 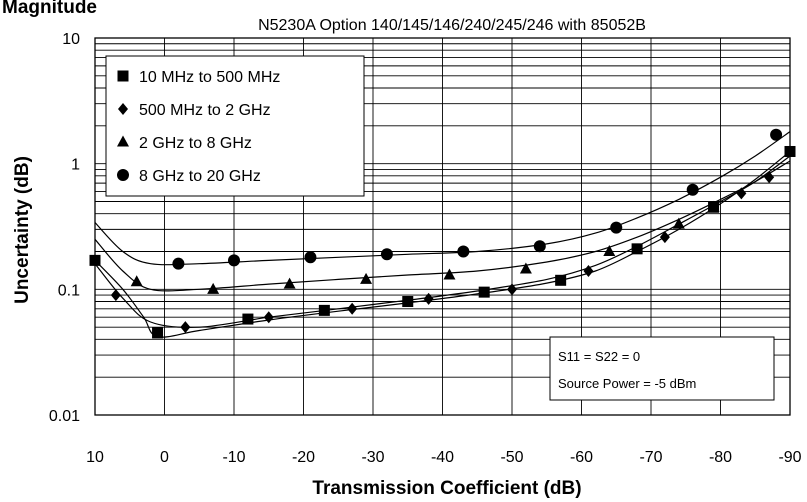 I want to click on x-tick-labels: 10 0 -10 -20 -30 -40 -50 -60 -70 -80 -90, so click(x=444, y=457).